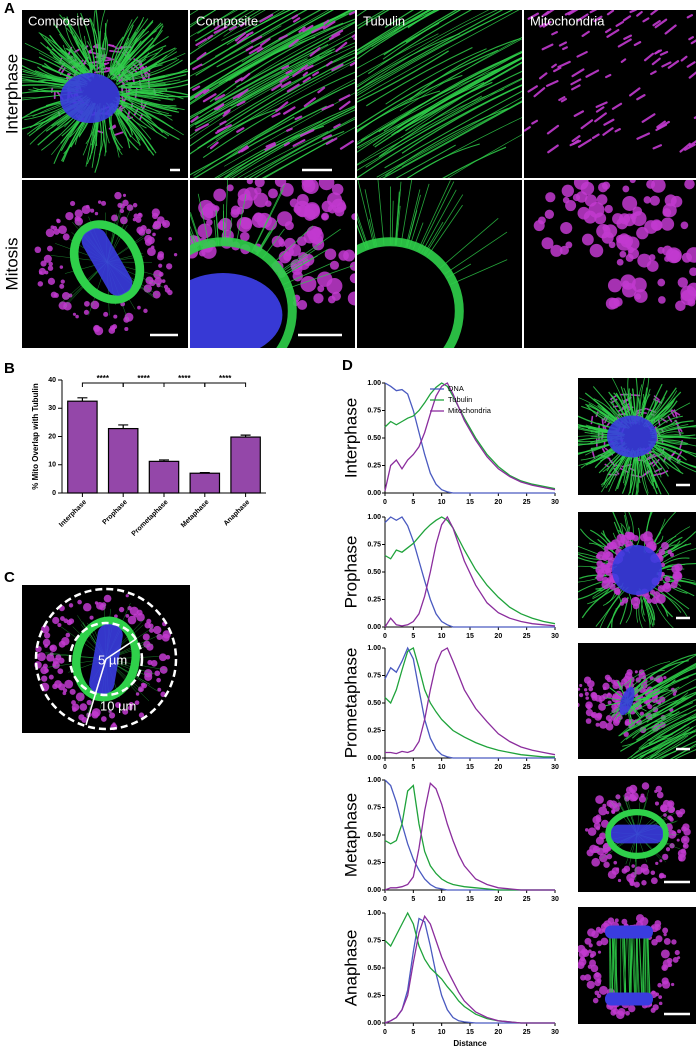 The width and height of the screenshot is (696, 1050). What do you see at coordinates (59, 20) in the screenshot?
I see `column-title: Composite` at bounding box center [59, 20].